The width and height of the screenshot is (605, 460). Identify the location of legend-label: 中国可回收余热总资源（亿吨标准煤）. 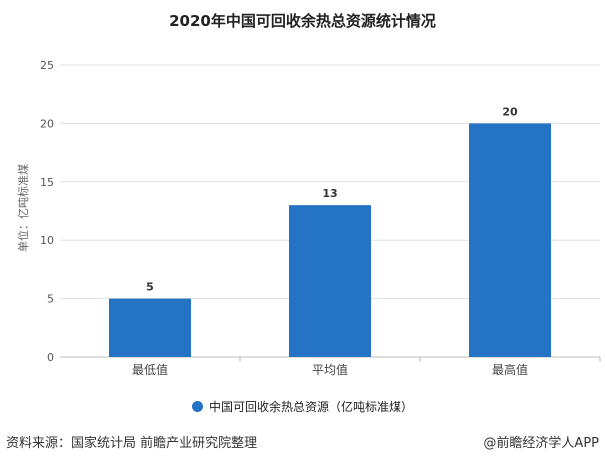
(310, 407).